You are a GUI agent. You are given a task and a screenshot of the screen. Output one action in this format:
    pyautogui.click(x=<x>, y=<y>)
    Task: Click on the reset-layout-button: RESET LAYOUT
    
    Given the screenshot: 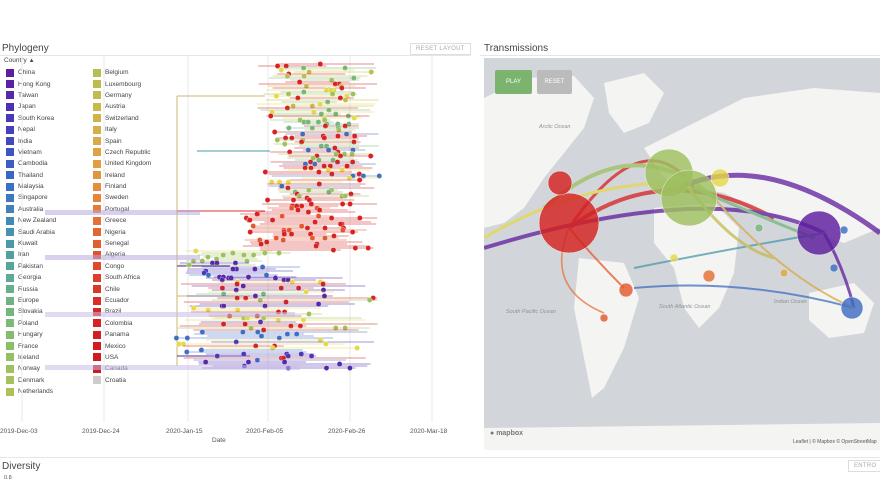 What is the action you would take?
    pyautogui.click(x=440, y=49)
    